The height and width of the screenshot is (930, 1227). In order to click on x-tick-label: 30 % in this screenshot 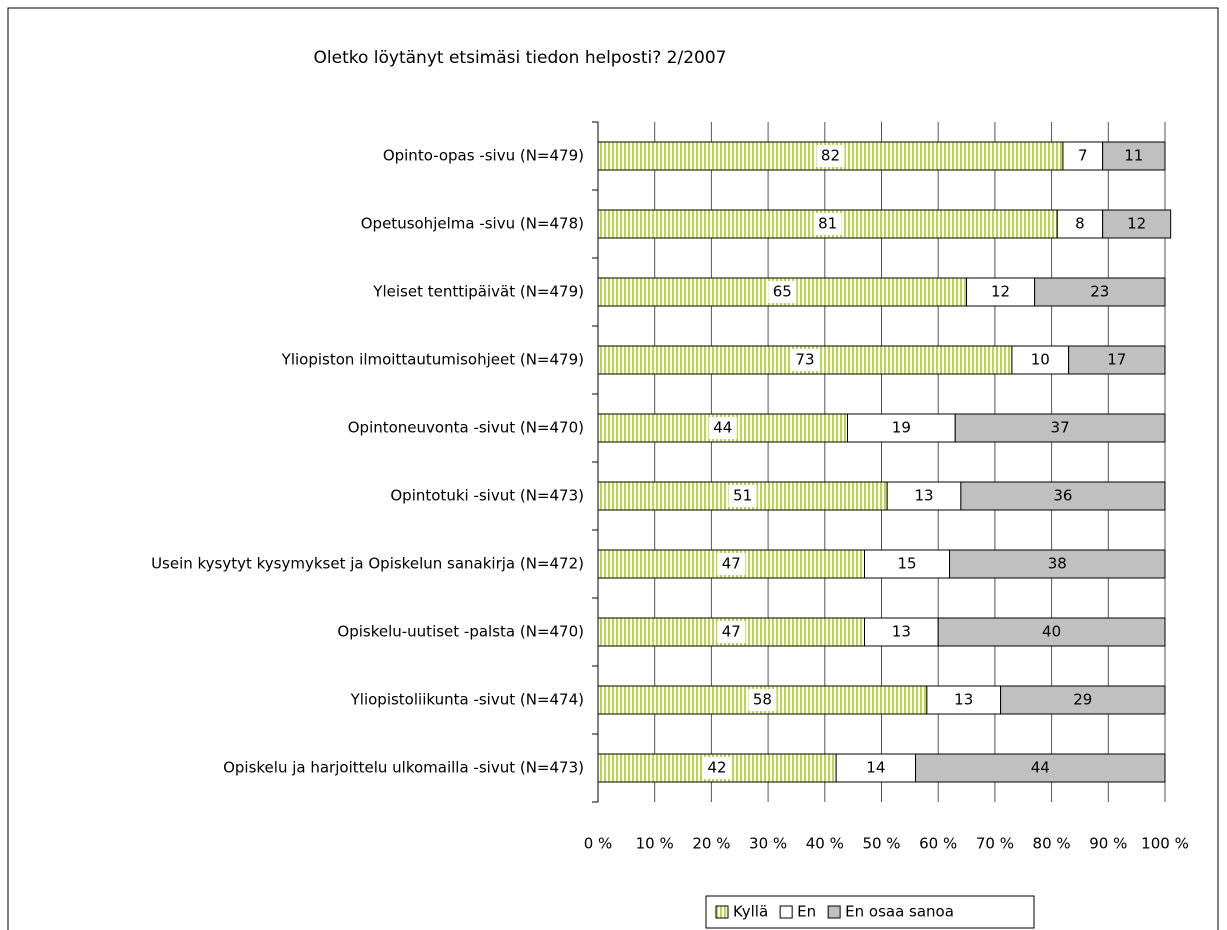, I will do `click(768, 844)`.